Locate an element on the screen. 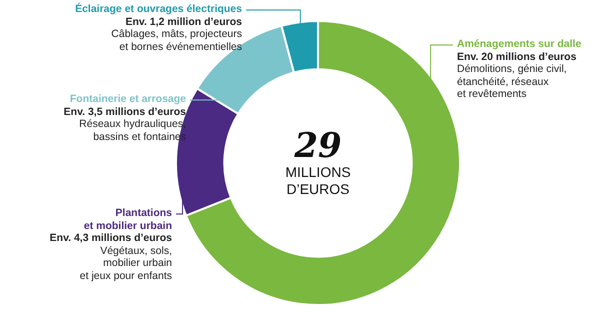  slice-label: Éclairage et ouvrages électriques is located at coordinates (158, 9).